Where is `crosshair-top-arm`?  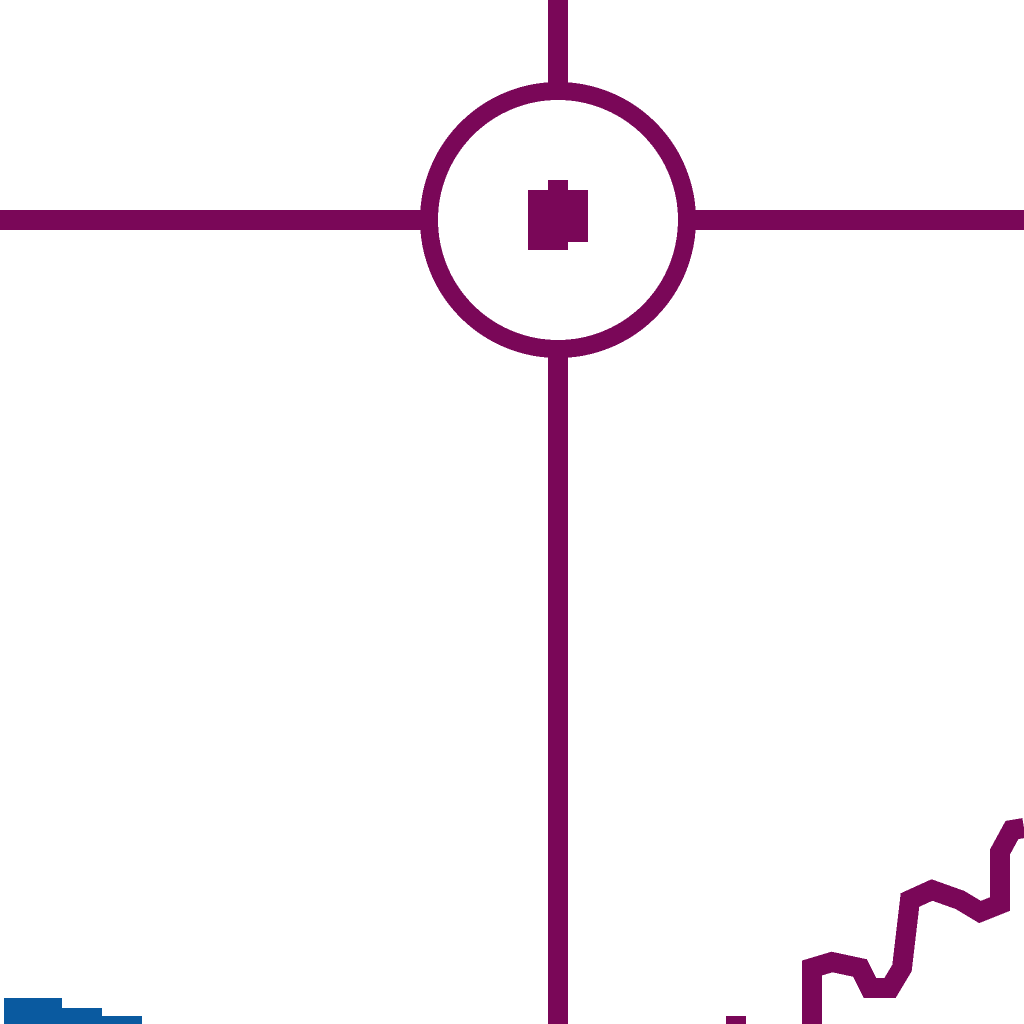
crosshair-top-arm is located at coordinates (558, 42).